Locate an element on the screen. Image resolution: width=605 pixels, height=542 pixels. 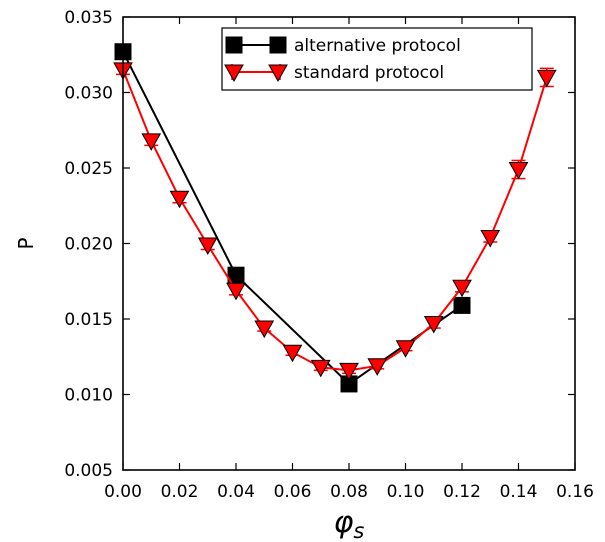
x-tick-label: 0.16 is located at coordinates (575, 492).